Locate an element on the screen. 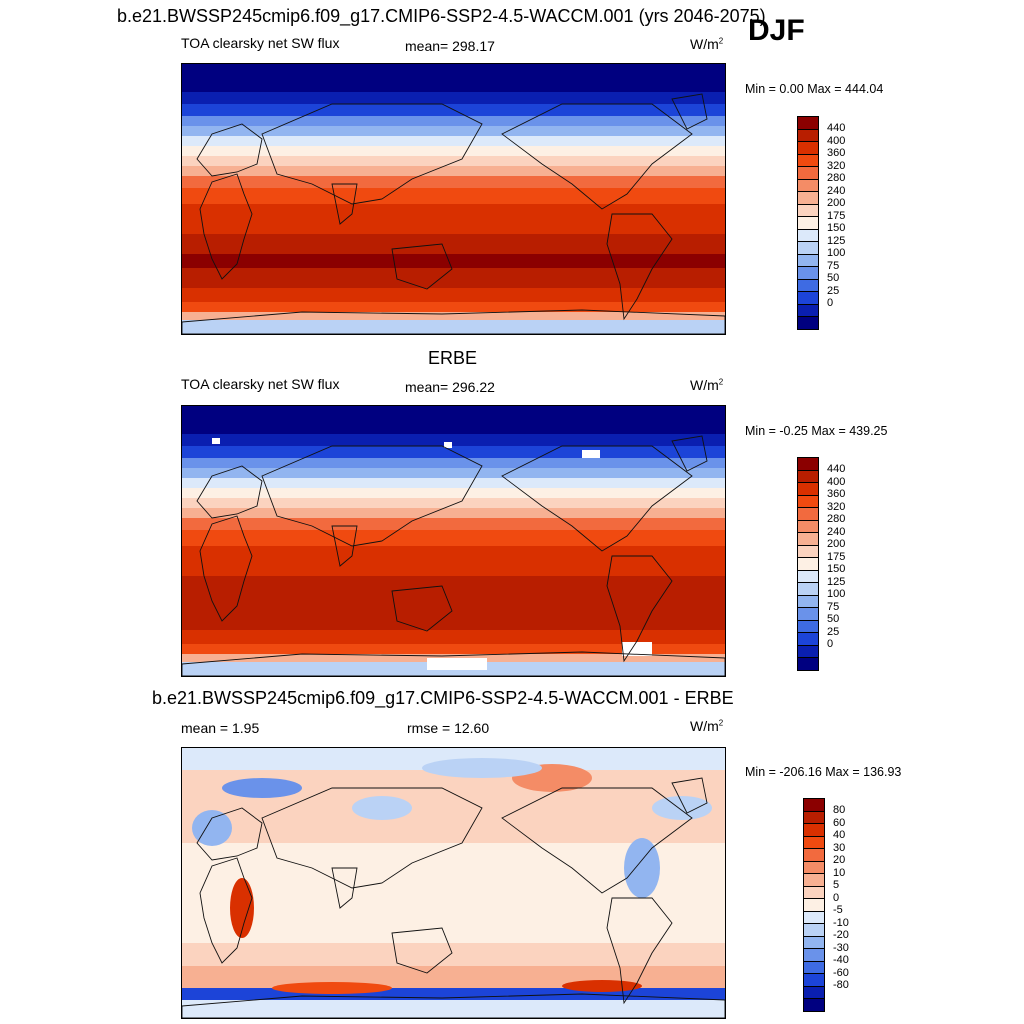 This screenshot has height=1024, width=1024. panel-1-units: W/m2 is located at coordinates (707, 44).